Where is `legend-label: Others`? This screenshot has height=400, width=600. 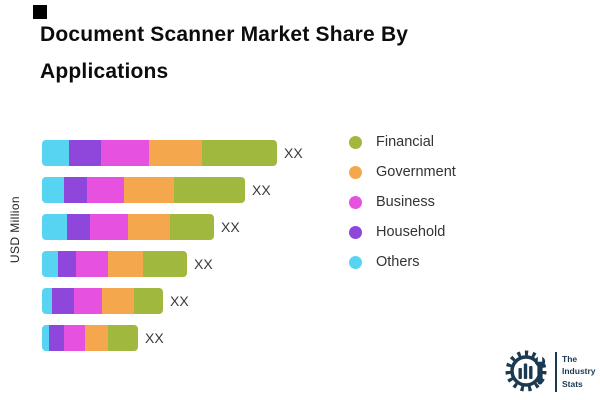
legend-label: Others is located at coordinates (398, 262).